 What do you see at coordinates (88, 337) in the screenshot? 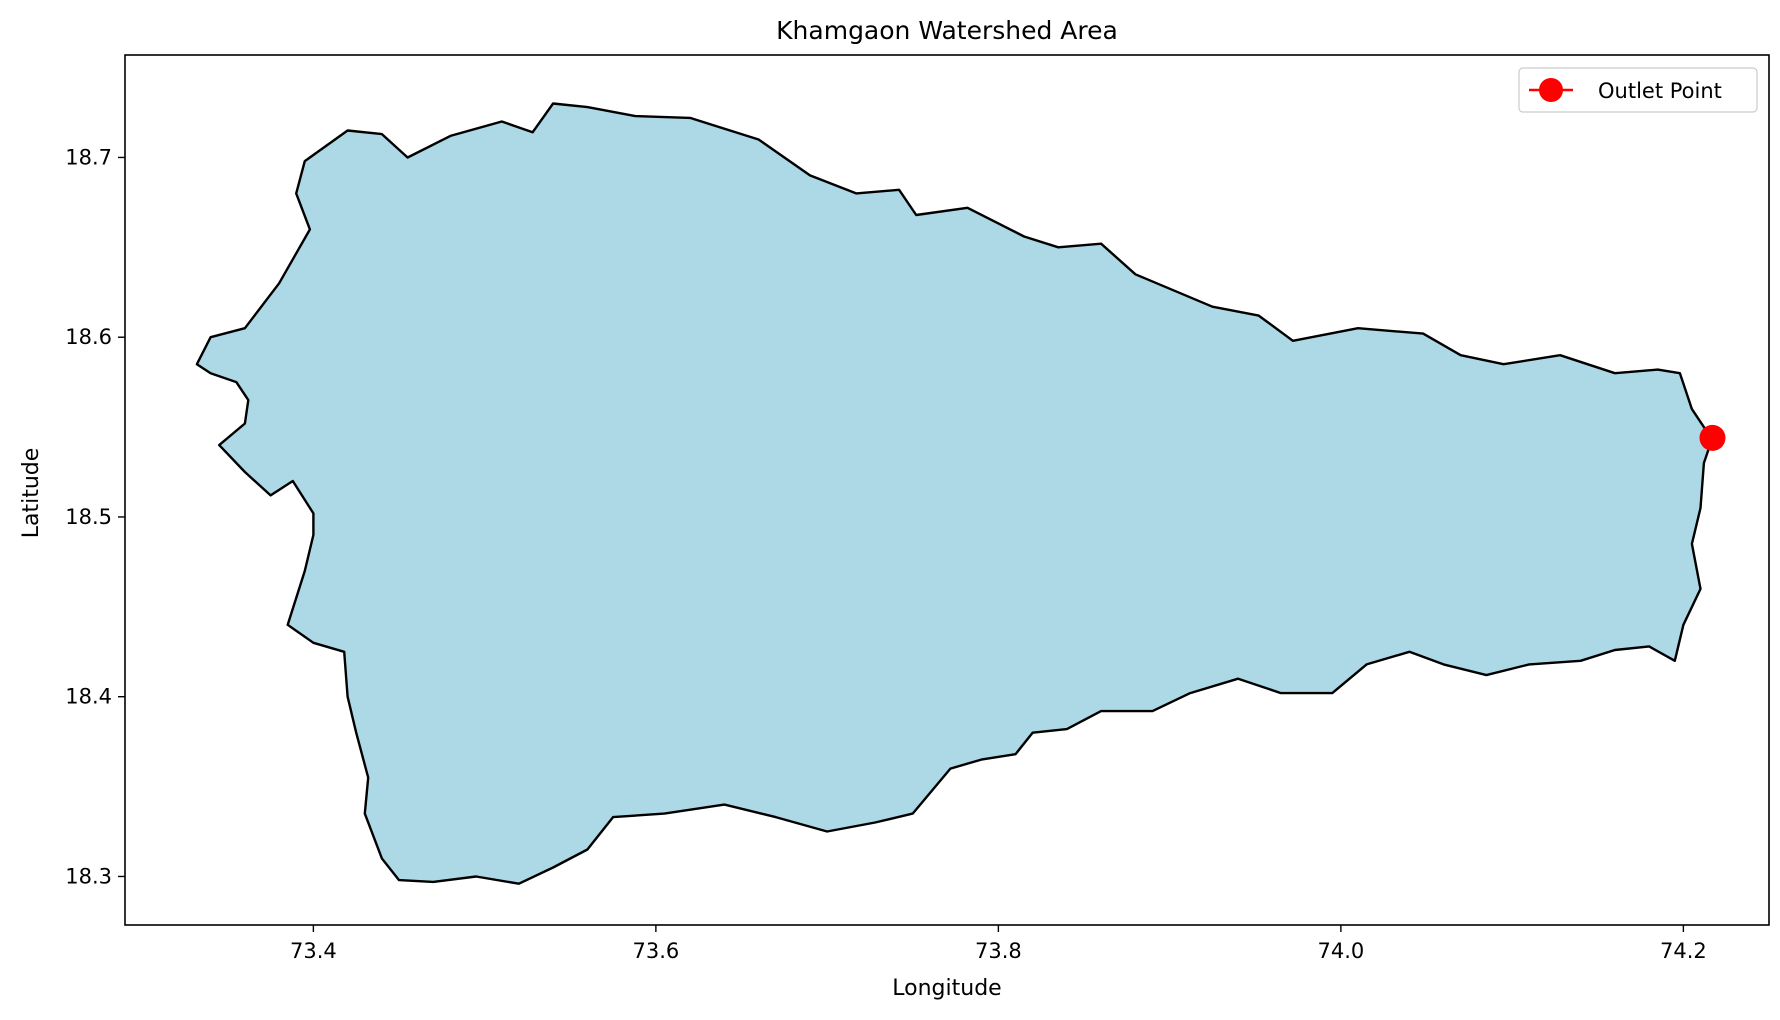
I see `y-tick-label: 18.6` at bounding box center [88, 337].